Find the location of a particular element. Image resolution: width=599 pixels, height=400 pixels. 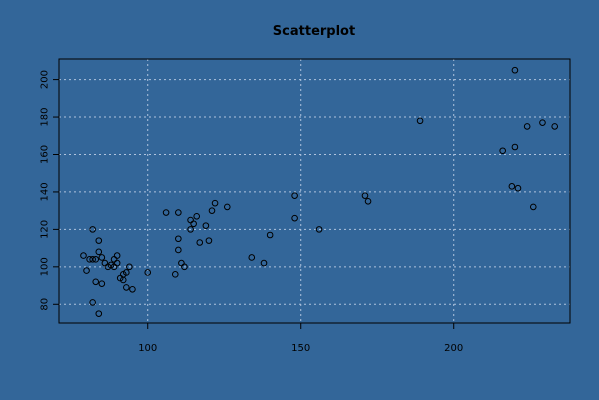

y-tick-label-1: 100 is located at coordinates (45, 266).